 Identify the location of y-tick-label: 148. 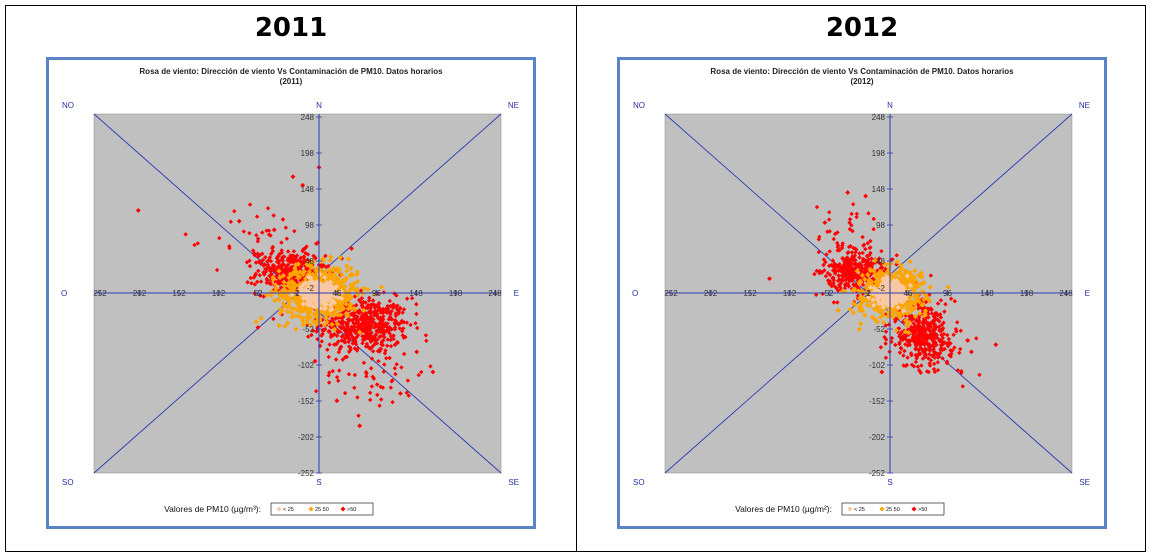
(308, 189).